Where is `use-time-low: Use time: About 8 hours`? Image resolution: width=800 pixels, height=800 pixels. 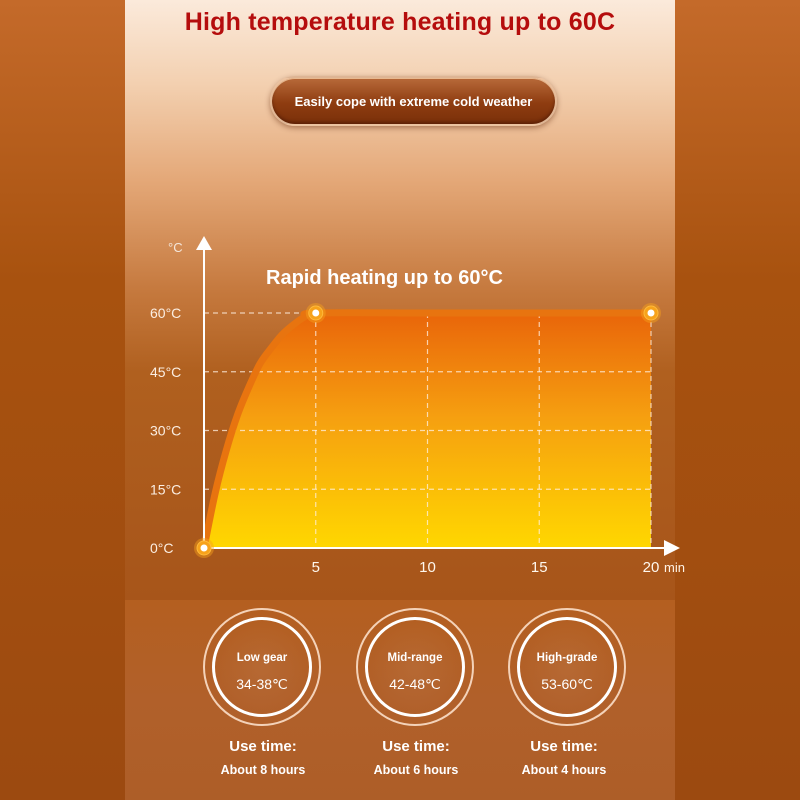 use-time-low: Use time: About 8 hours is located at coordinates (263, 757).